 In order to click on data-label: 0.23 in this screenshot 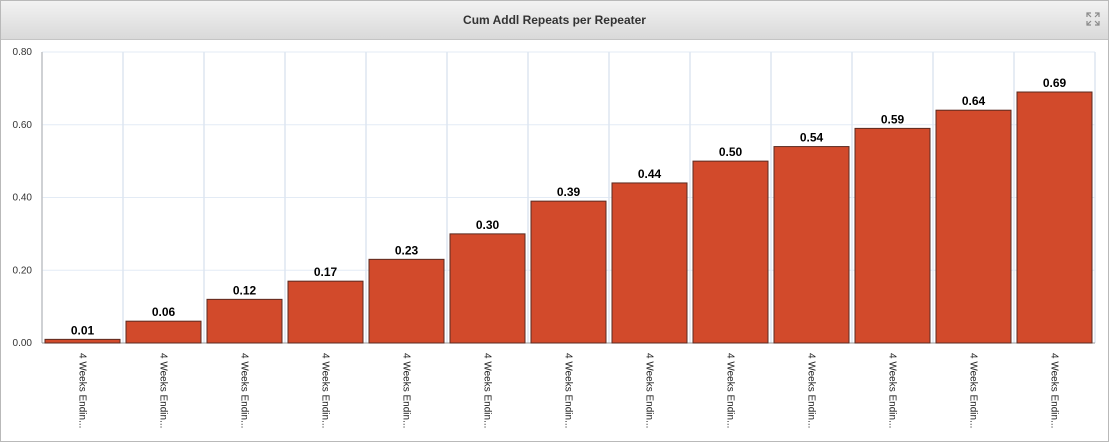, I will do `click(407, 250)`.